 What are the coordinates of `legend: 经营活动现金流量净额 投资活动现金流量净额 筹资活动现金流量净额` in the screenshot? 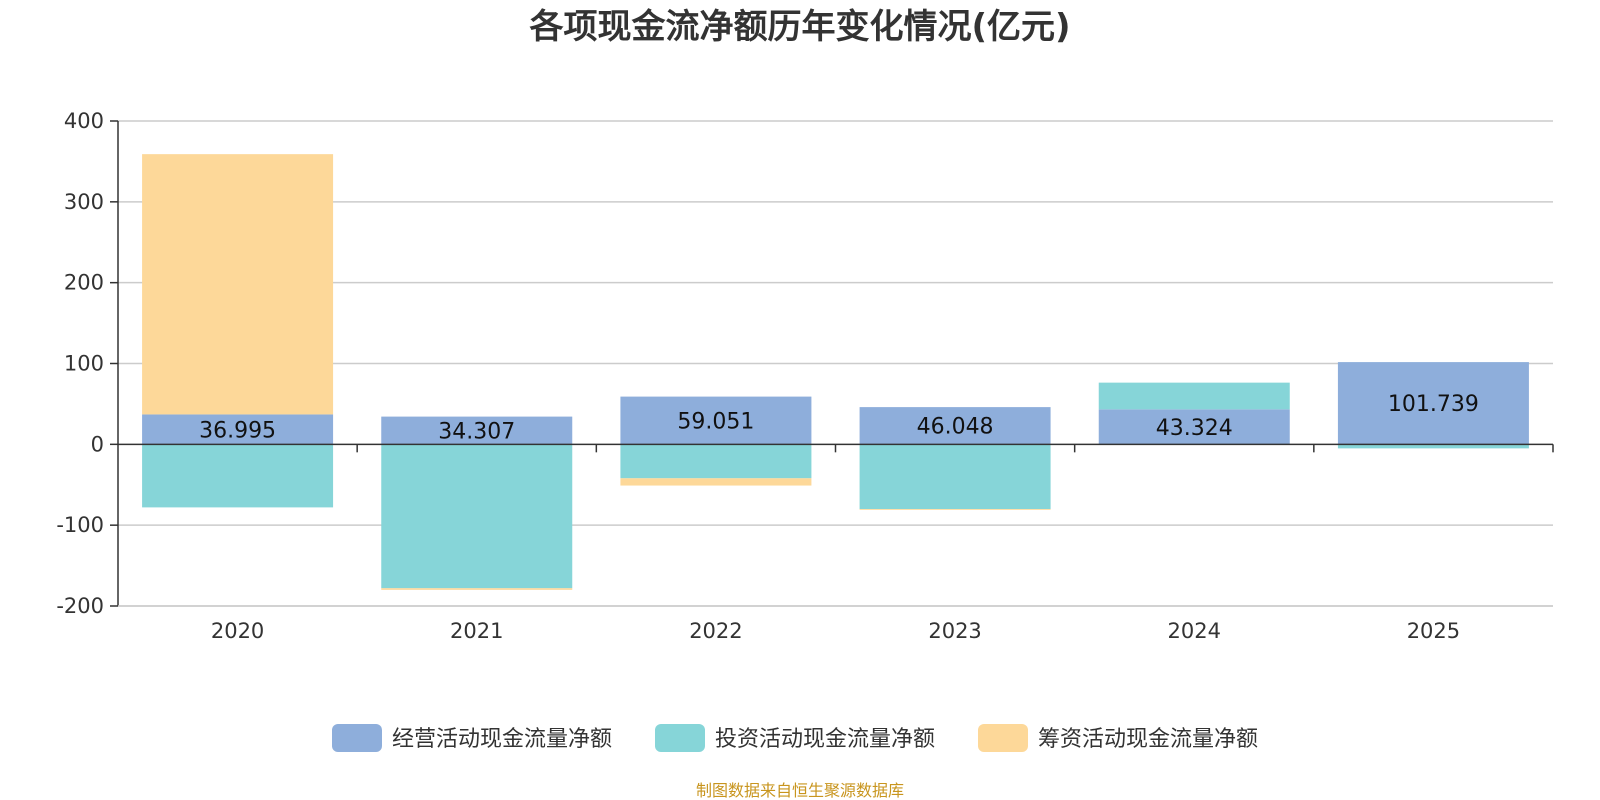 It's located at (795, 738).